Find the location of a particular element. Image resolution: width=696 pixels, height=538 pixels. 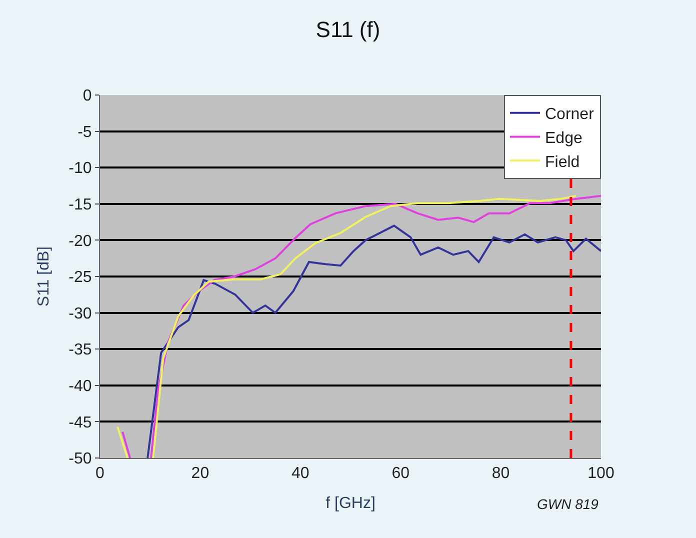

y-tick-label: -20 is located at coordinates (80, 241).